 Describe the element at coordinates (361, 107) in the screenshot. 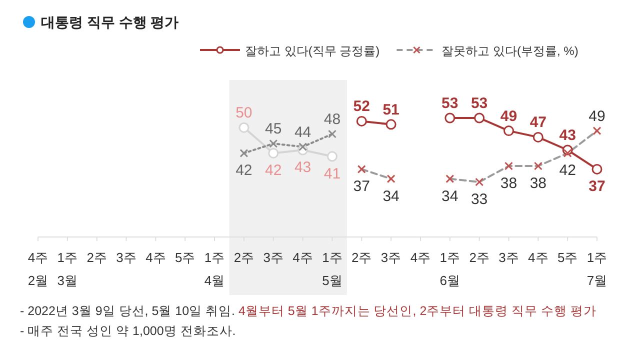

I see `data-label: 52` at that location.